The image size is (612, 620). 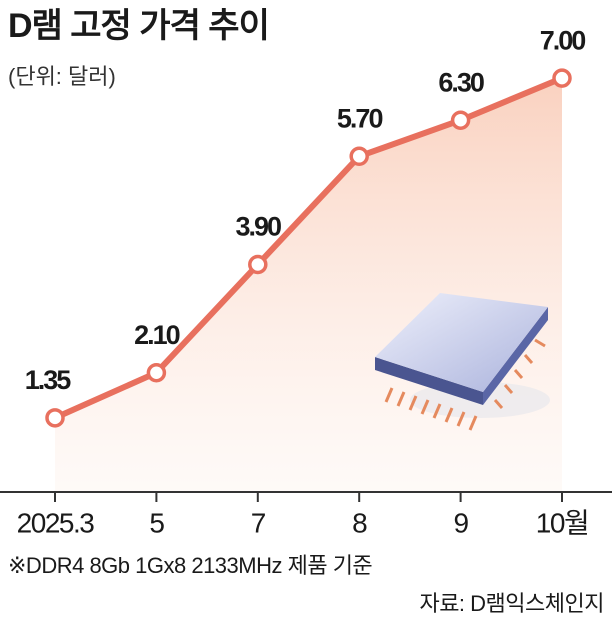 I want to click on x-tick-label: 9, so click(x=461, y=522).